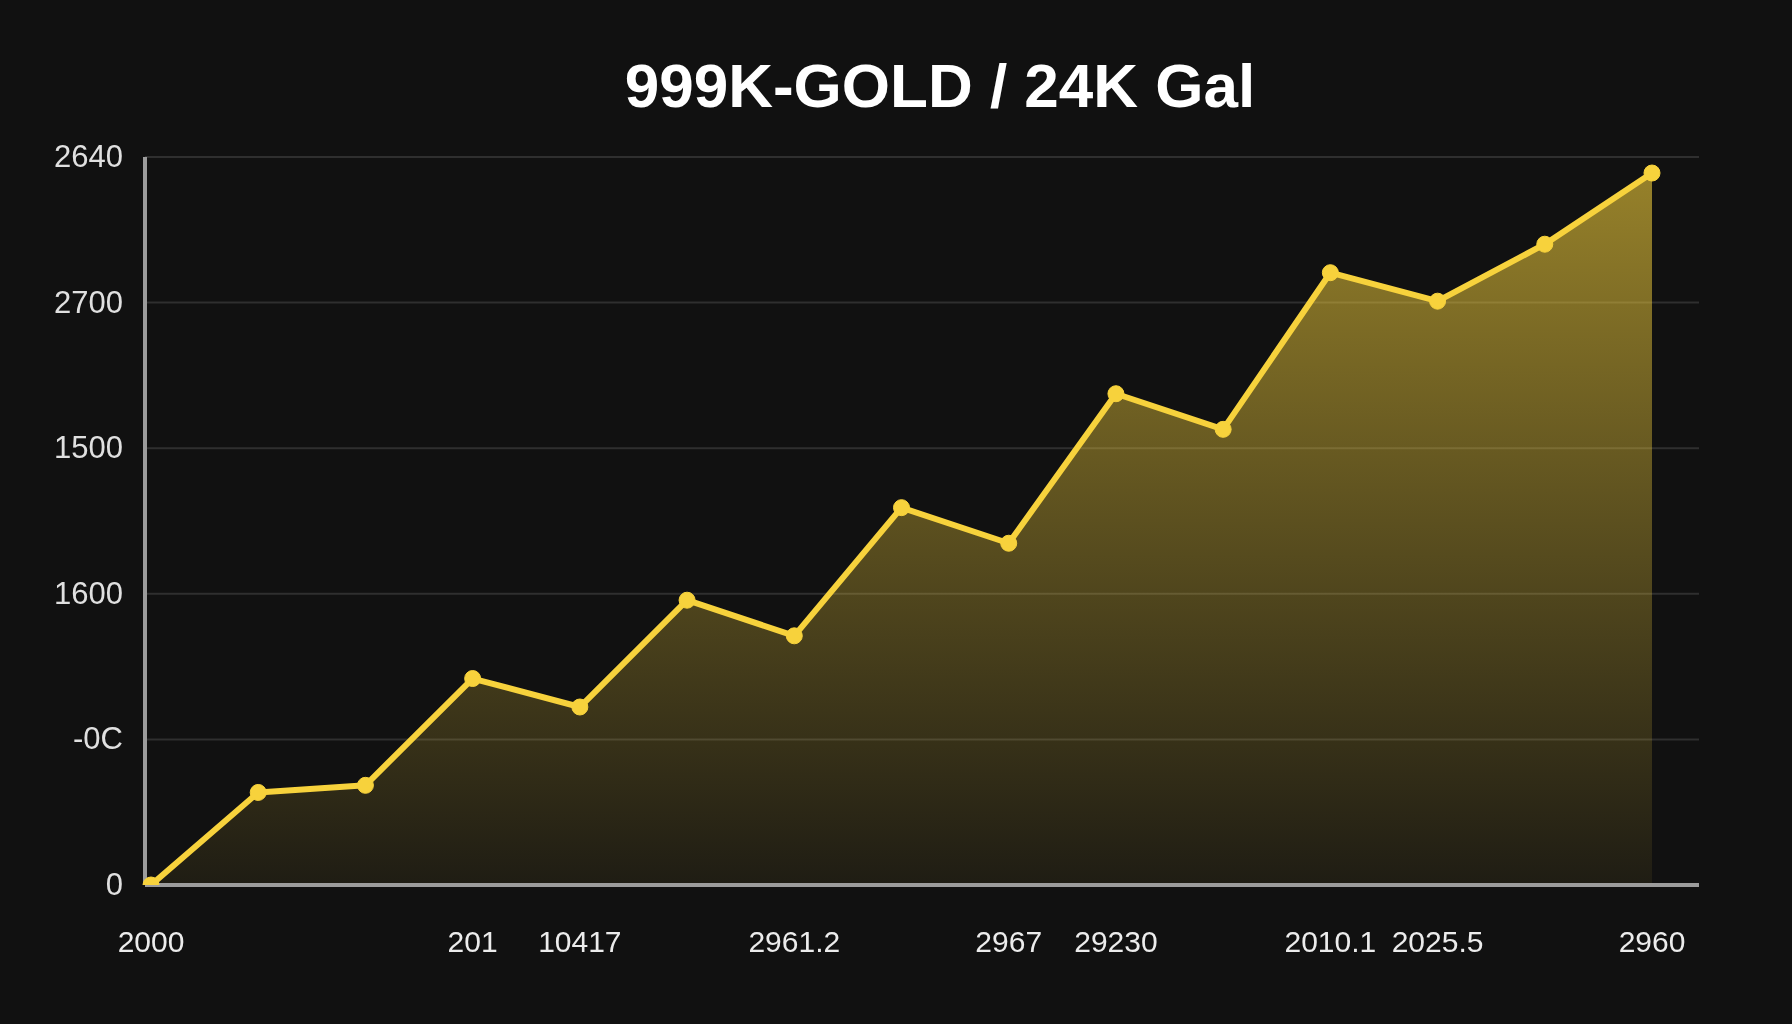 The height and width of the screenshot is (1024, 1792). Describe the element at coordinates (1009, 942) in the screenshot. I see `x-tick-label: 2967` at that location.